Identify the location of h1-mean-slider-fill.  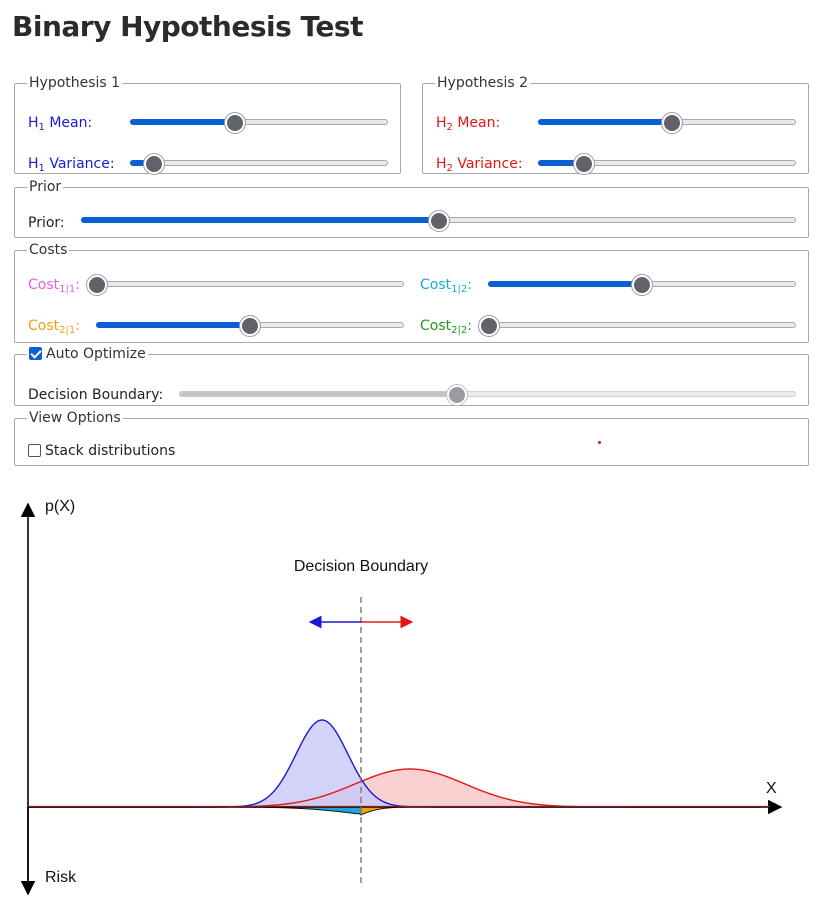
(182, 122).